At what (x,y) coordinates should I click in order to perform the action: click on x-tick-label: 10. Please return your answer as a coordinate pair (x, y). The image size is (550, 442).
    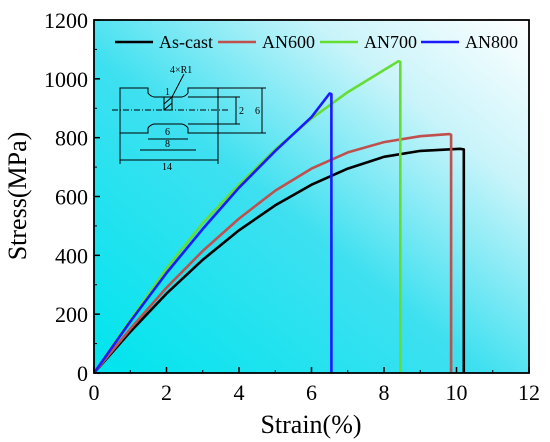
    Looking at the image, I should click on (457, 392).